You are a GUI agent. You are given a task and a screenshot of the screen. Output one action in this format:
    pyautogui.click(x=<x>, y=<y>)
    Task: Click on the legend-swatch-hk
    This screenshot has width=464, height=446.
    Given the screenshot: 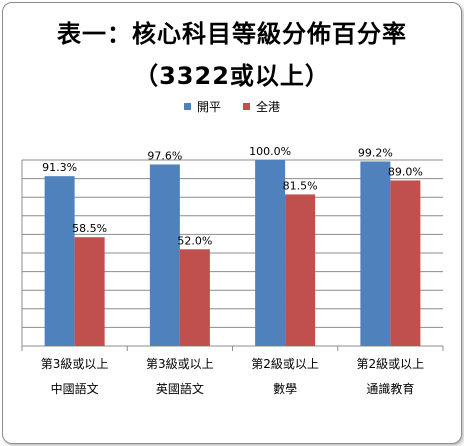 What is the action you would take?
    pyautogui.click(x=246, y=106)
    